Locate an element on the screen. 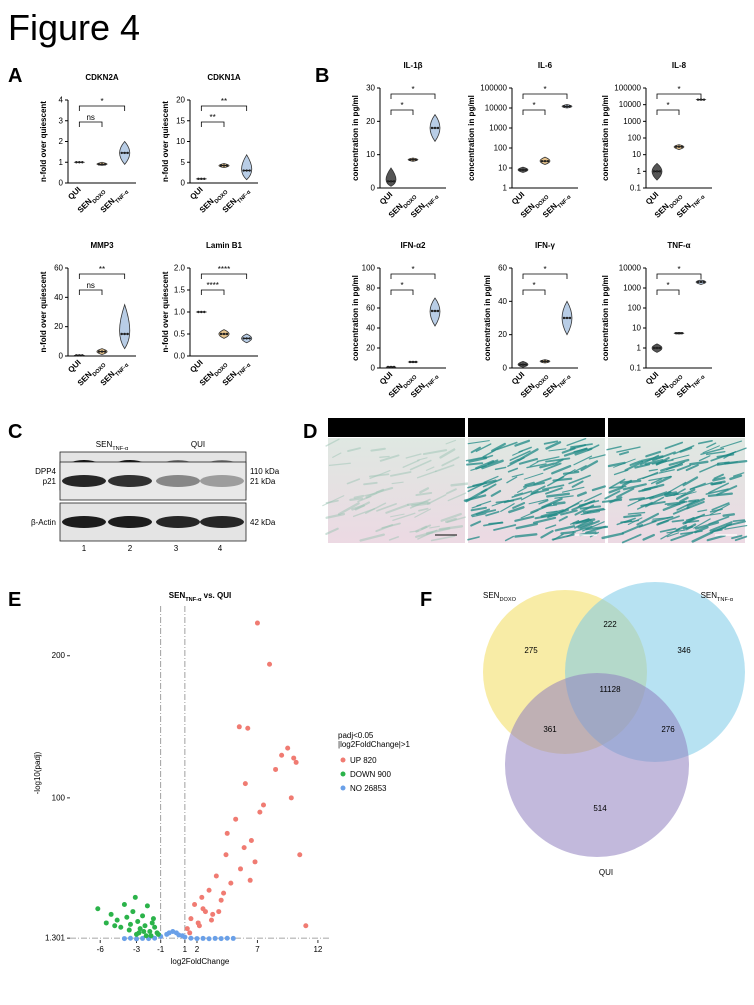  x-tick-label: QUI is located at coordinates (386, 198).